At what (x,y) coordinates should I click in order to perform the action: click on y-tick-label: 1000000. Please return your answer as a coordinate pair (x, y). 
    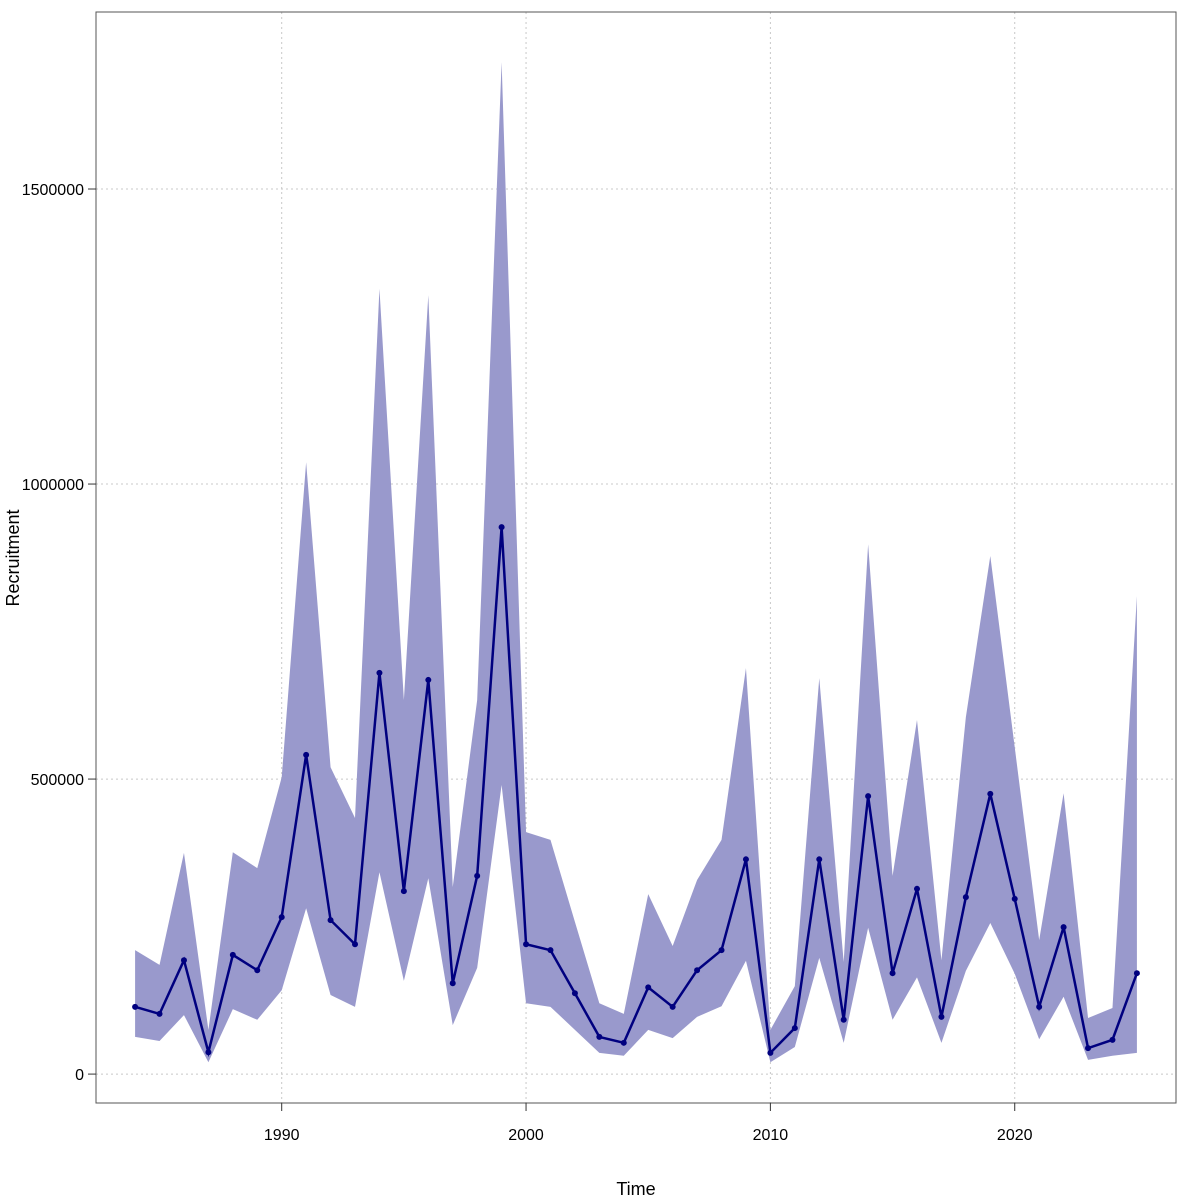
    Looking at the image, I should click on (53, 485).